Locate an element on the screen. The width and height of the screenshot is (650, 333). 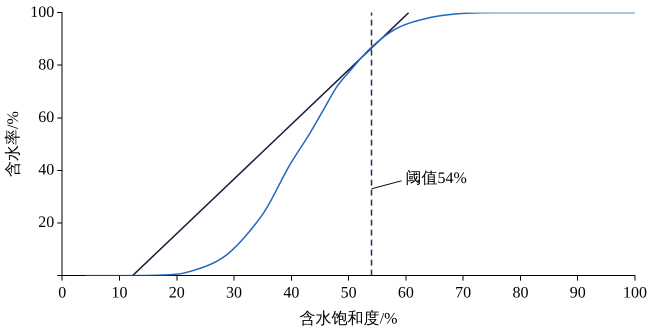
y-axis-title: 含水率/% is located at coordinates (13, 144).